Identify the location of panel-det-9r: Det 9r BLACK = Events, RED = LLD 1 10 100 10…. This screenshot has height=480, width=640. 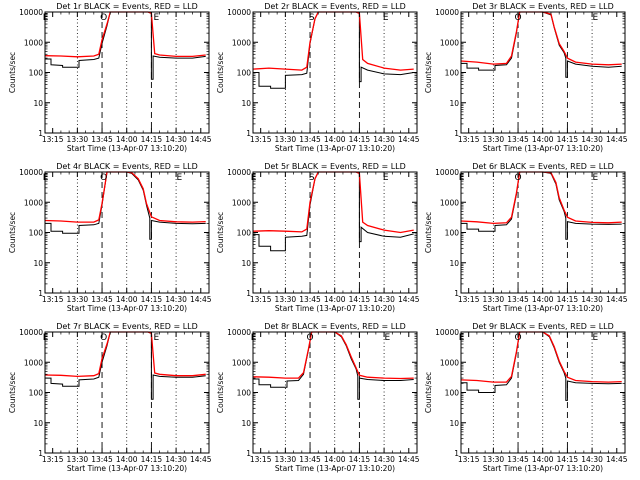
(526, 397).